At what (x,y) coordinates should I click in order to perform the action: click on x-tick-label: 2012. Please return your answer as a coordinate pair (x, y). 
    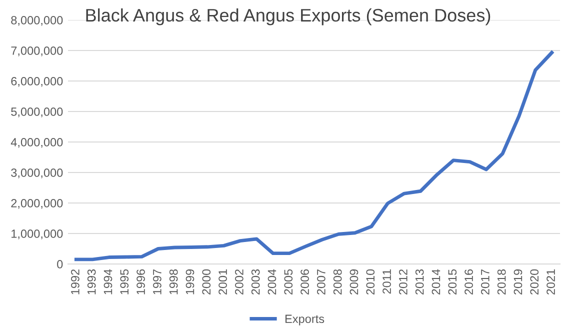
    Looking at the image, I should click on (403, 282).